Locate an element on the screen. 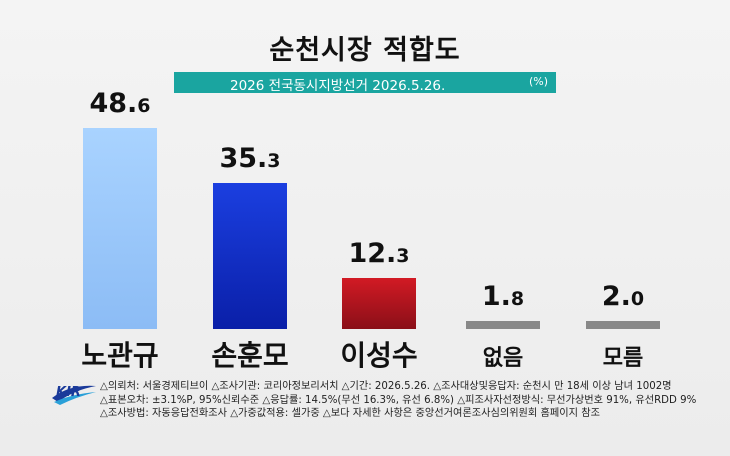 Image resolution: width=730 pixels, height=456 pixels. bar-모름 is located at coordinates (623, 324).